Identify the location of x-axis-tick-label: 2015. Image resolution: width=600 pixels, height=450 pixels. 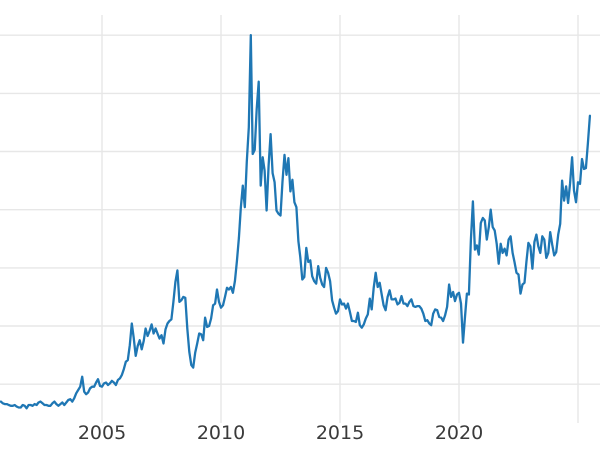
(340, 433).